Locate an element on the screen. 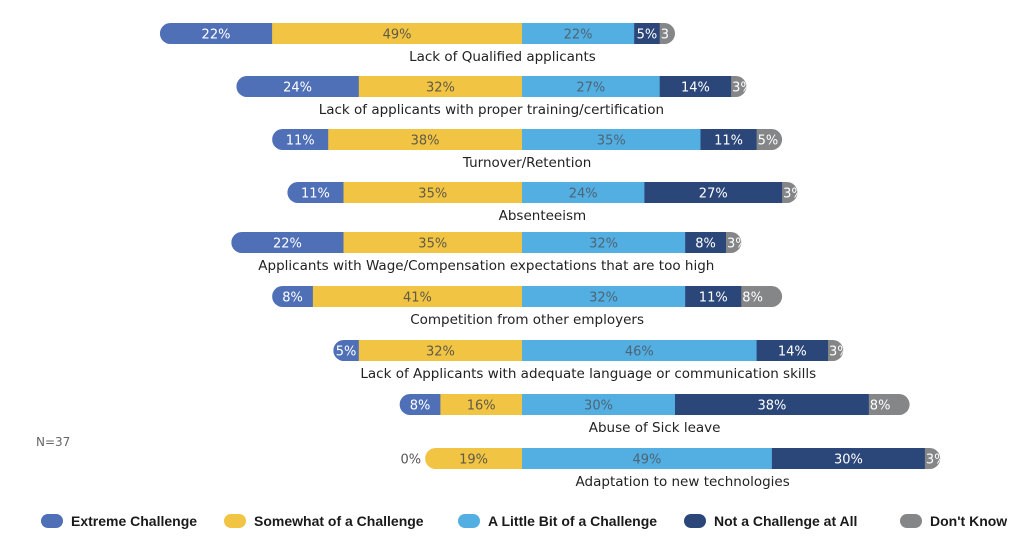 The width and height of the screenshot is (1024, 540). segment-label-don-t-know: 3 is located at coordinates (665, 35).